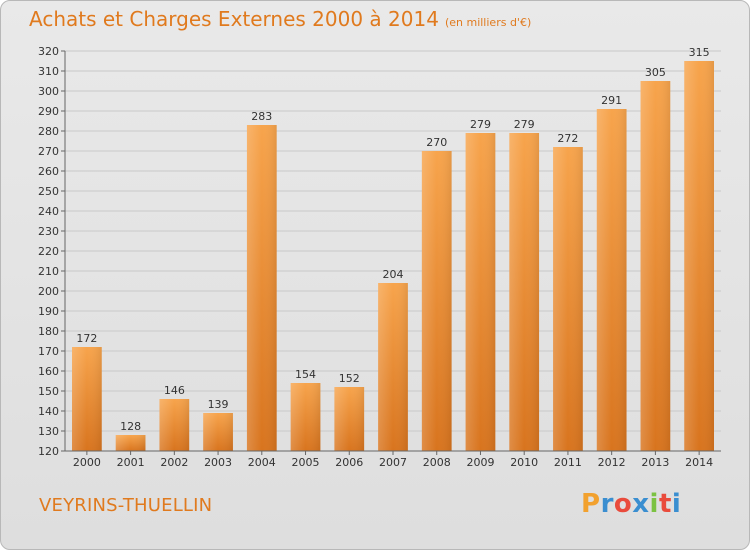 The height and width of the screenshot is (550, 750). What do you see at coordinates (611, 280) in the screenshot?
I see `bar-shade-2012` at bounding box center [611, 280].